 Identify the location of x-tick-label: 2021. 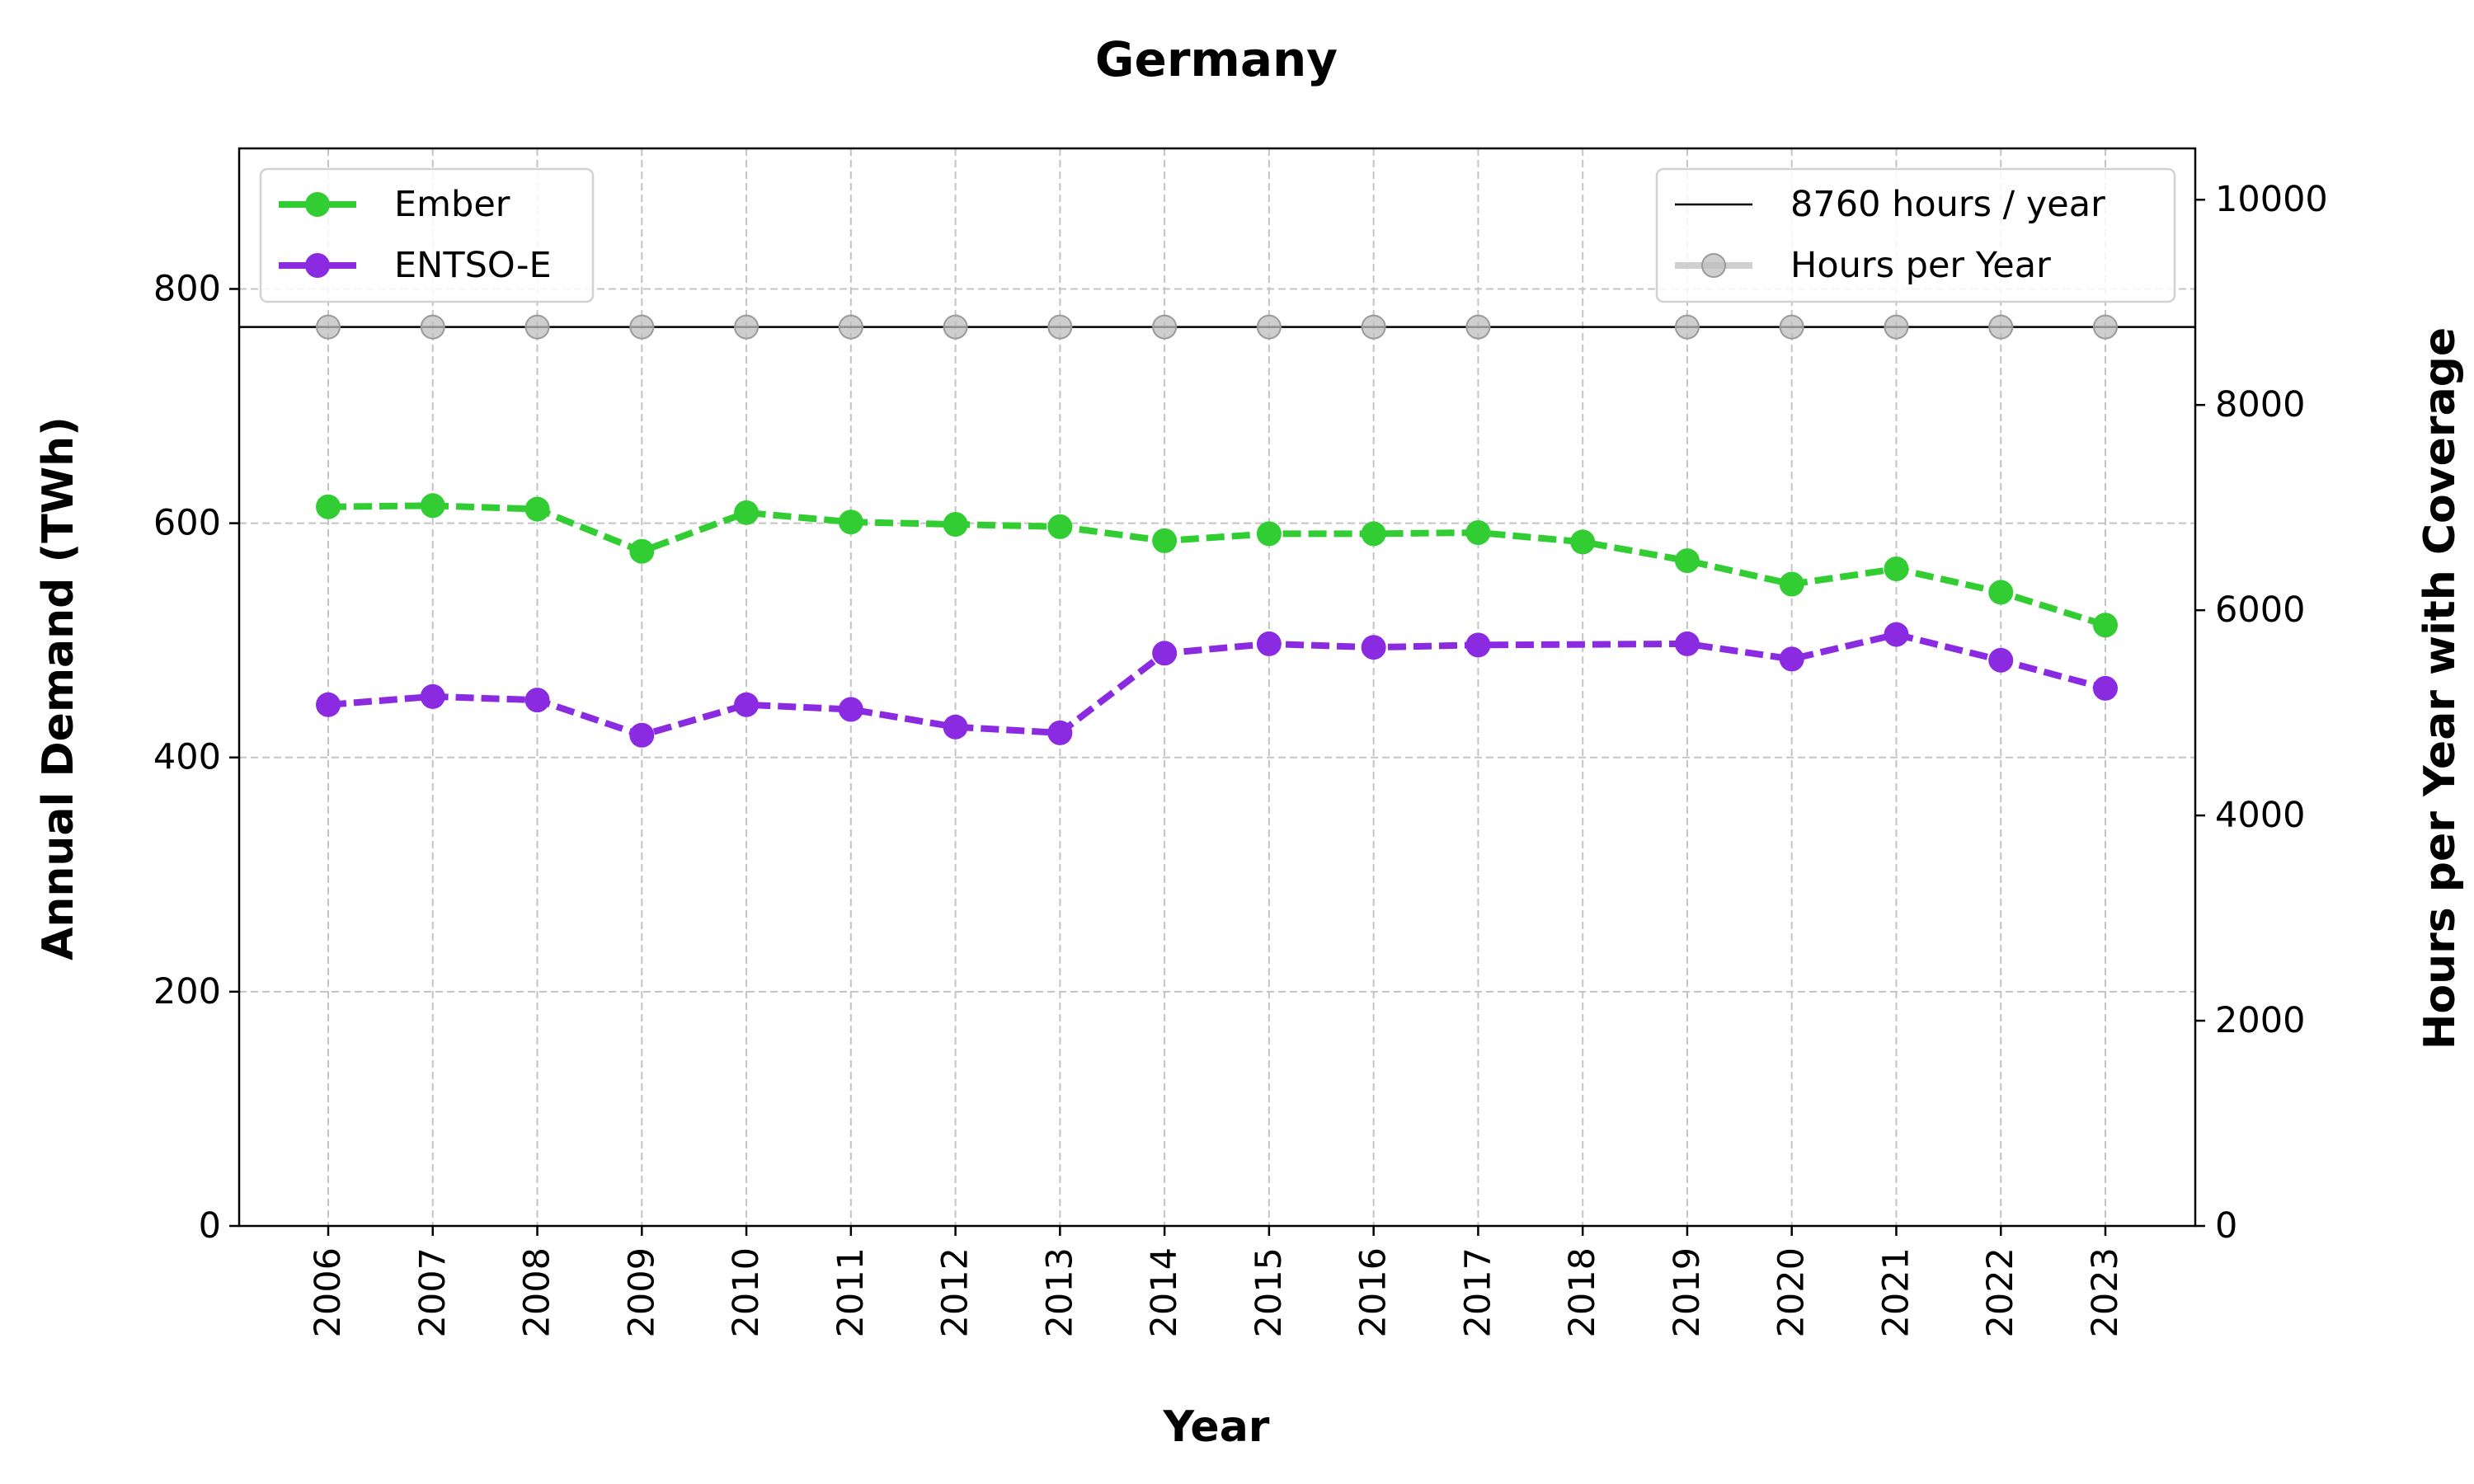
(1896, 1292).